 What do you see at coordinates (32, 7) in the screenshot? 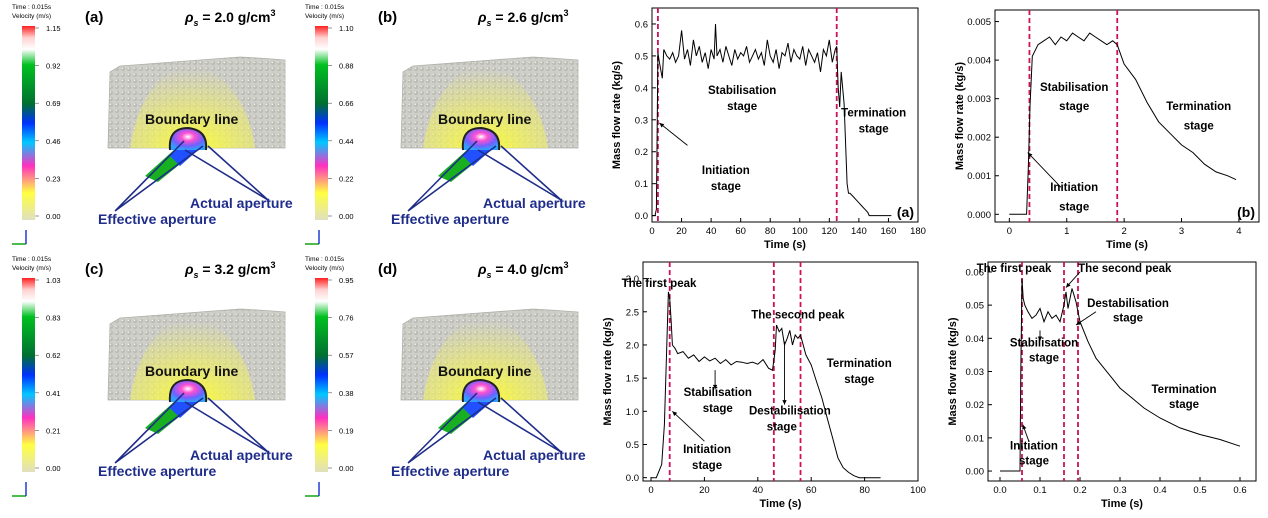
I see `legend-time: Time : 0.015s` at bounding box center [32, 7].